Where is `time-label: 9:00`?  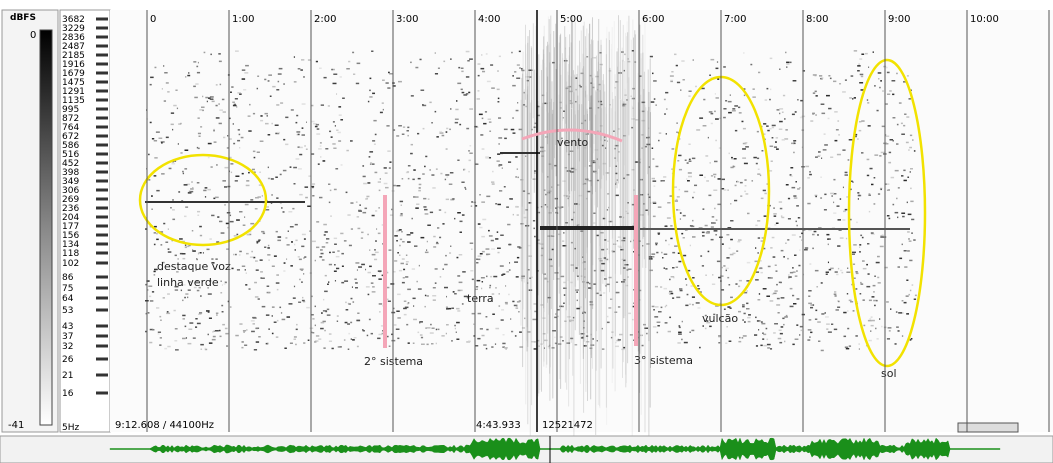 time-label: 9:00 is located at coordinates (899, 19).